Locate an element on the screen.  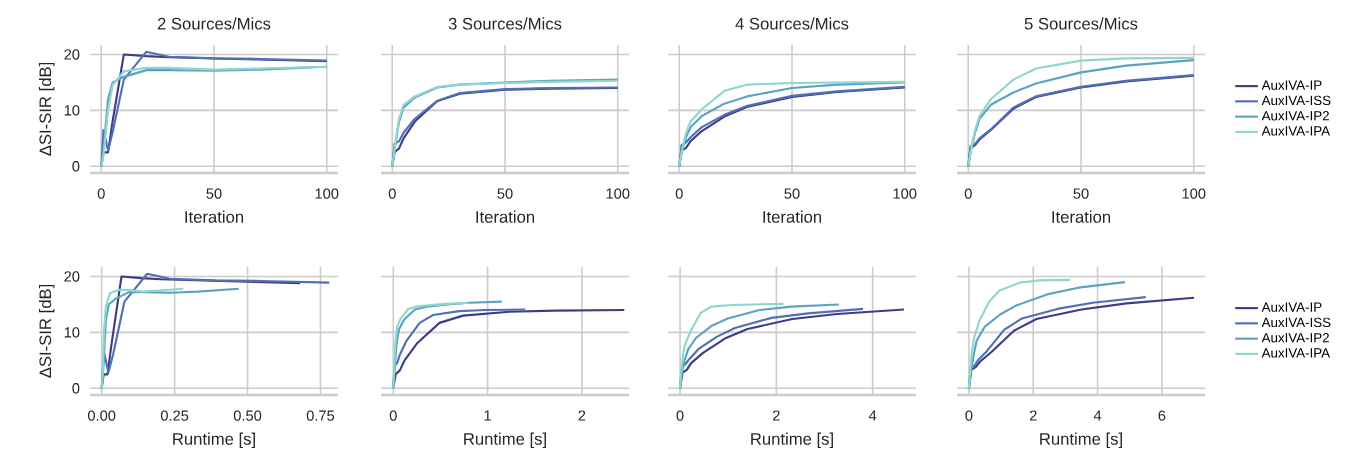
chart-title: 2 Sources/Mics is located at coordinates (214, 23).